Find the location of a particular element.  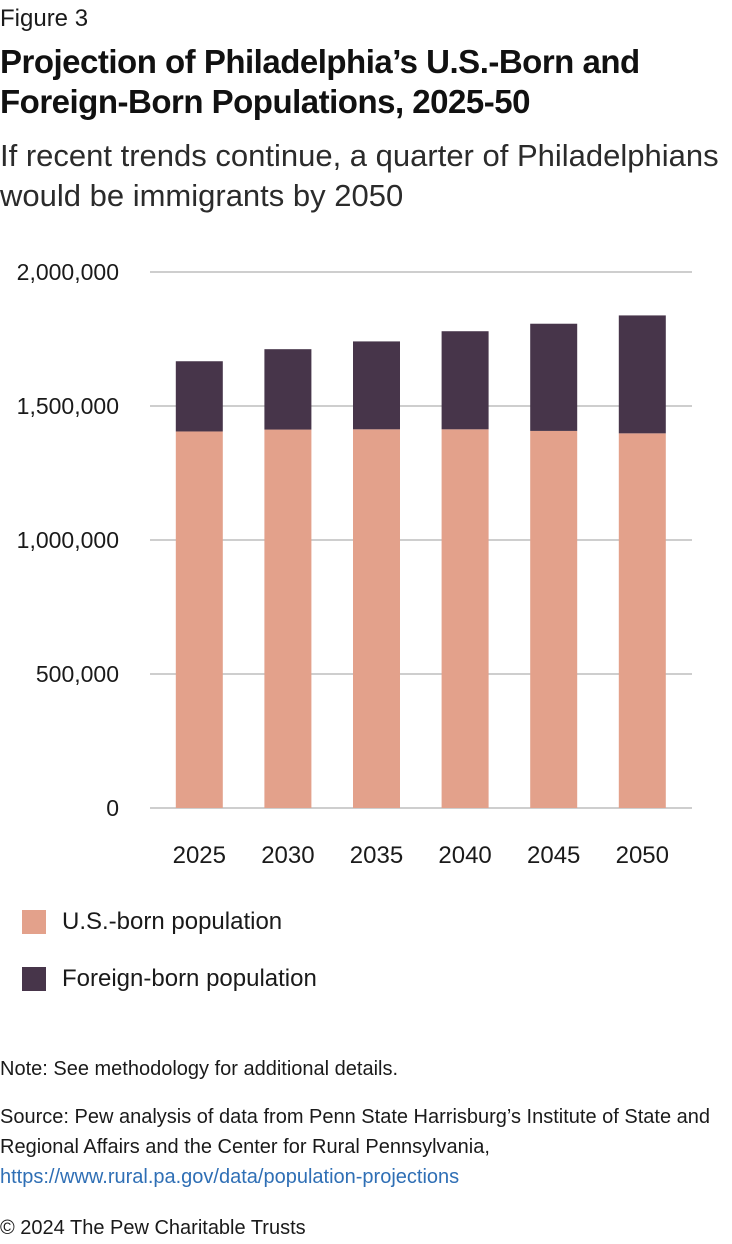

y-tick-label: 500,000 is located at coordinates (77, 674).